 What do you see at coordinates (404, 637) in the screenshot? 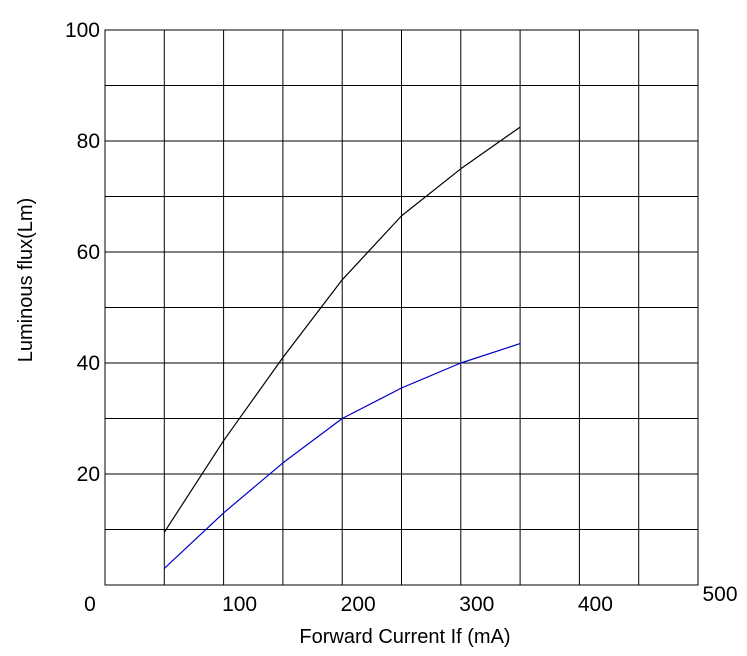
I see `x-axis-title: Forward Current If (mA)` at bounding box center [404, 637].